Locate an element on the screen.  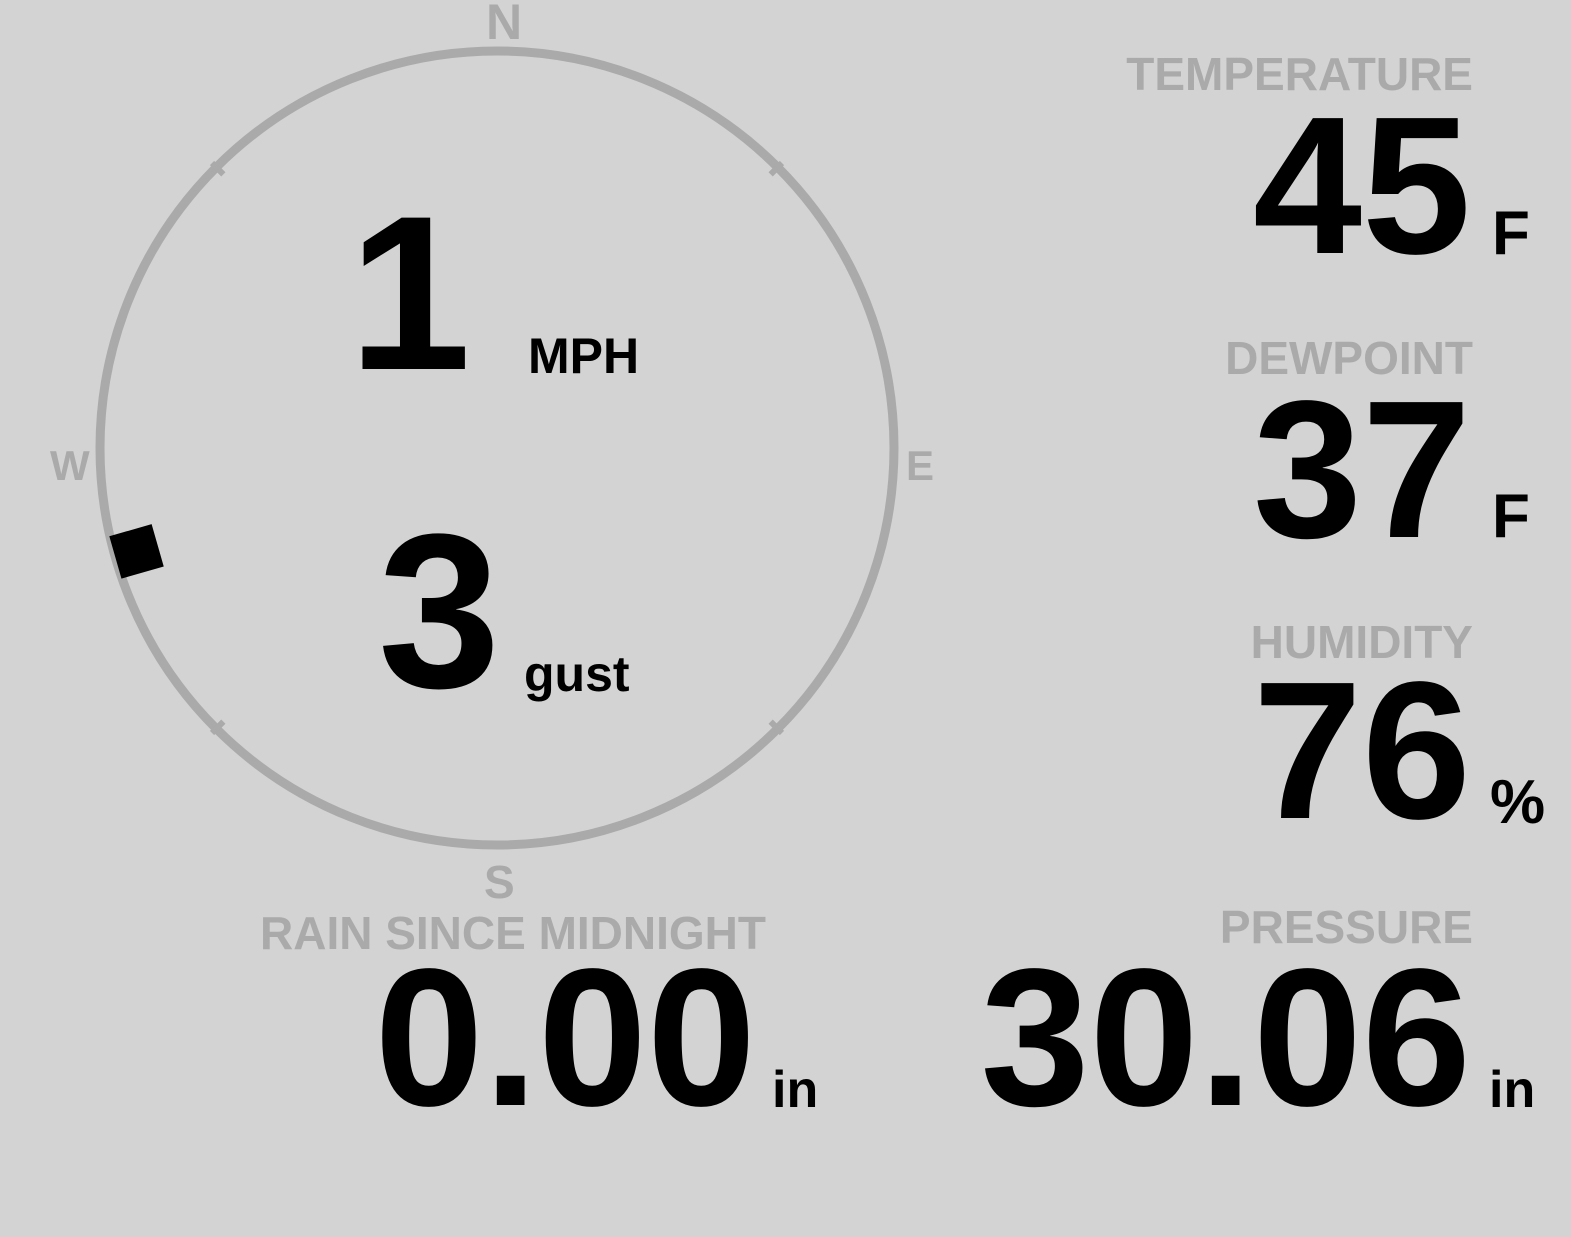
temperature-unit: F is located at coordinates (1511, 233).